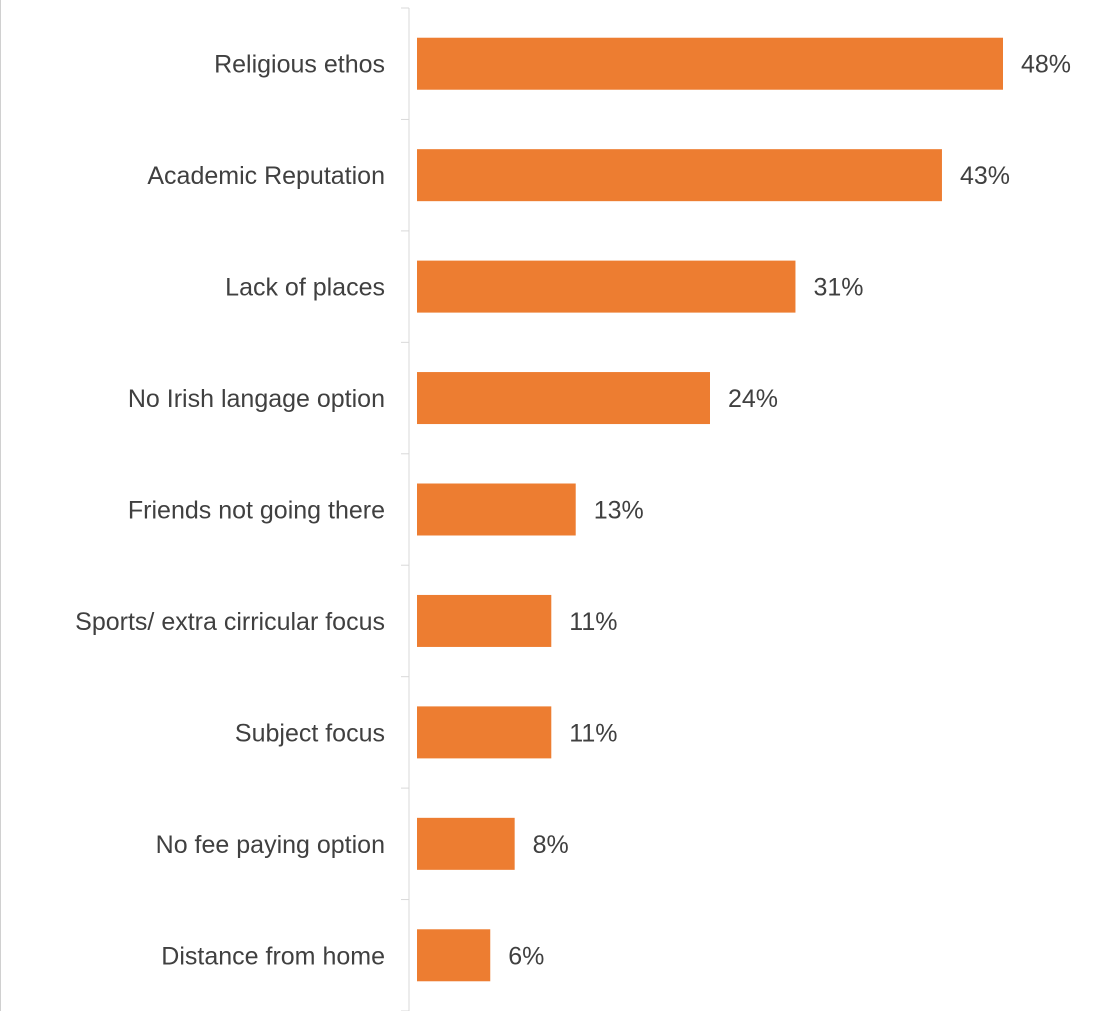 Image resolution: width=1094 pixels, height=1011 pixels. Describe the element at coordinates (256, 511) in the screenshot. I see `category-label: Friends not going there` at that location.